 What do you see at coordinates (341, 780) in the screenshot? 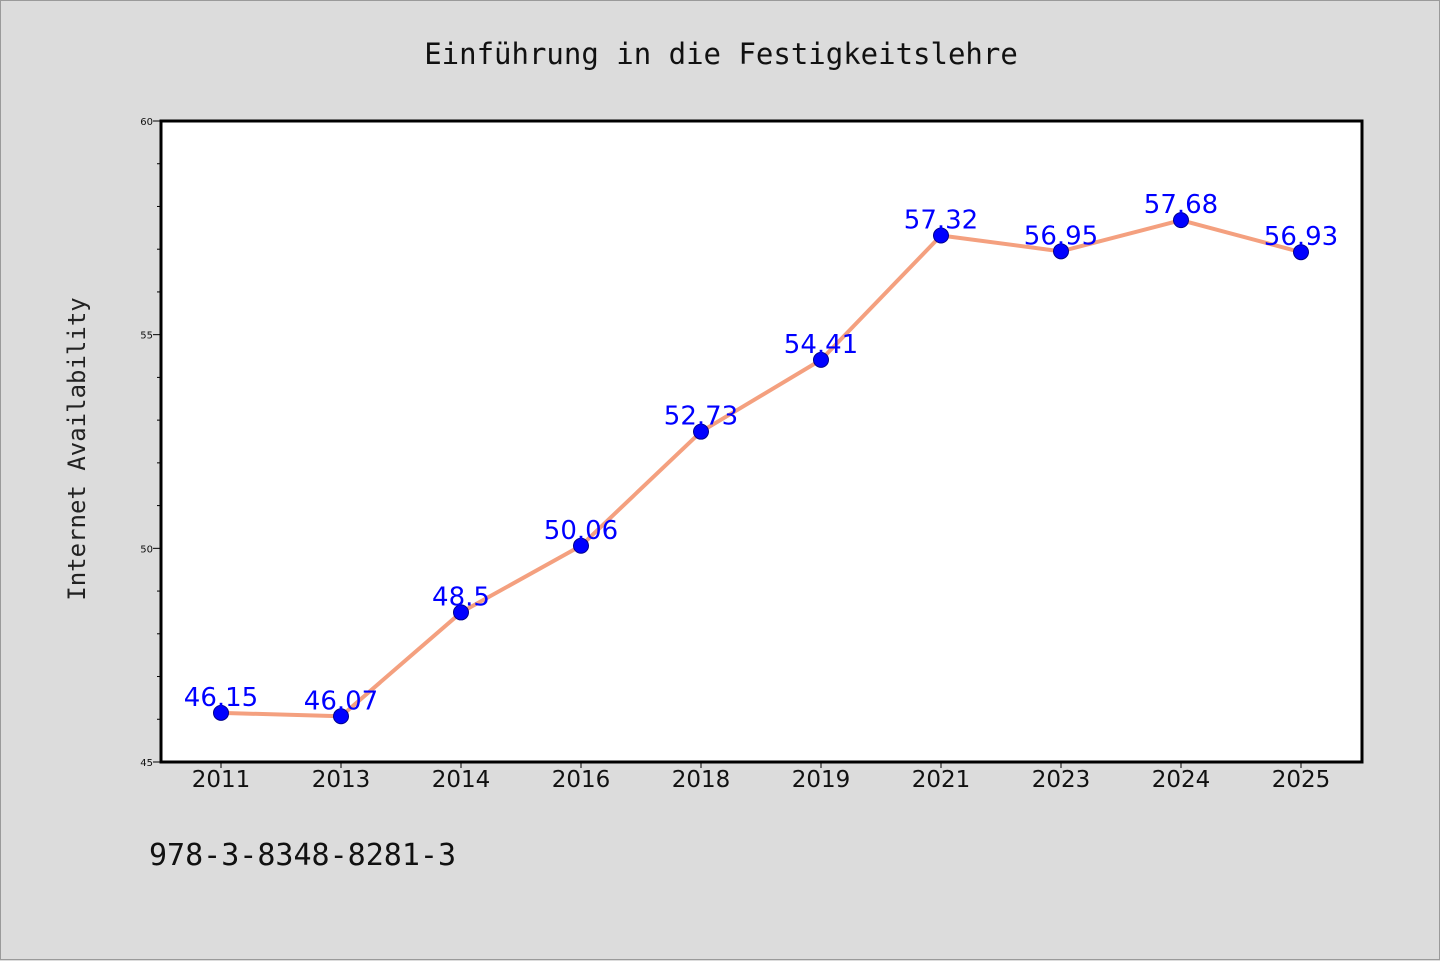
I see `x-tick-label: 2013` at bounding box center [341, 780].